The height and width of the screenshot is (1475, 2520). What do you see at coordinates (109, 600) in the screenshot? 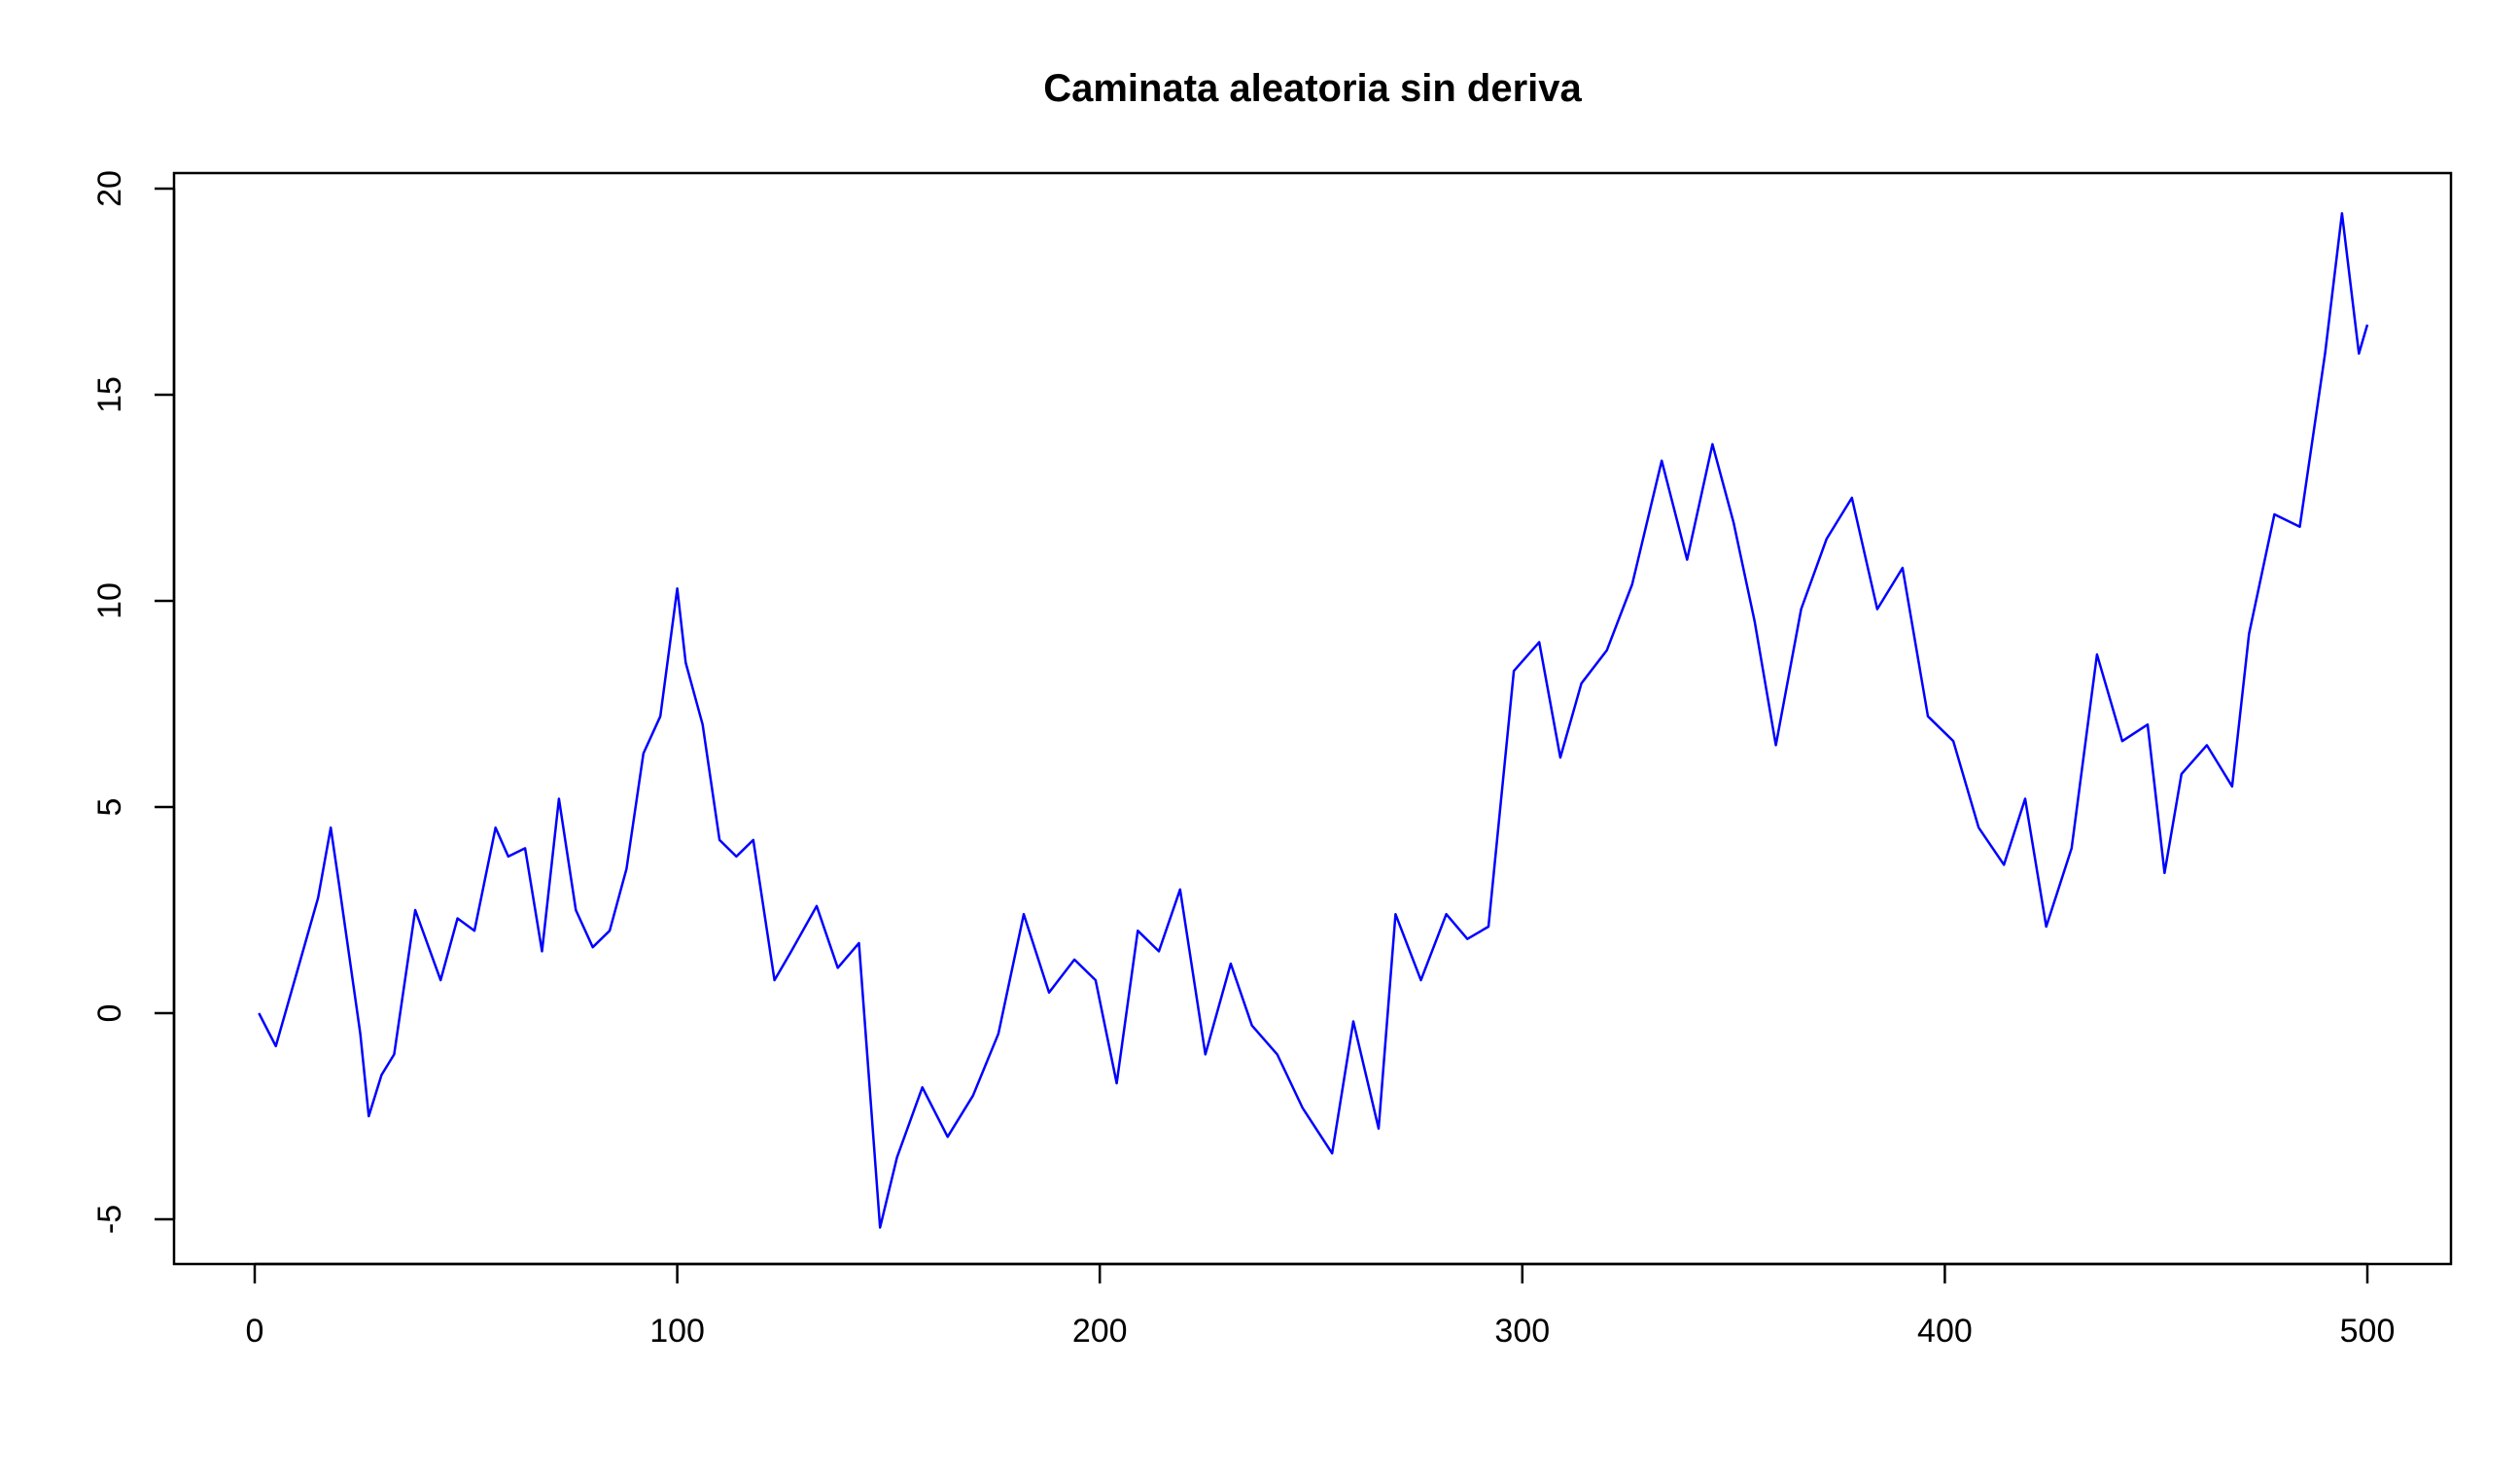
I see `y-tick-label: 10` at bounding box center [109, 600].